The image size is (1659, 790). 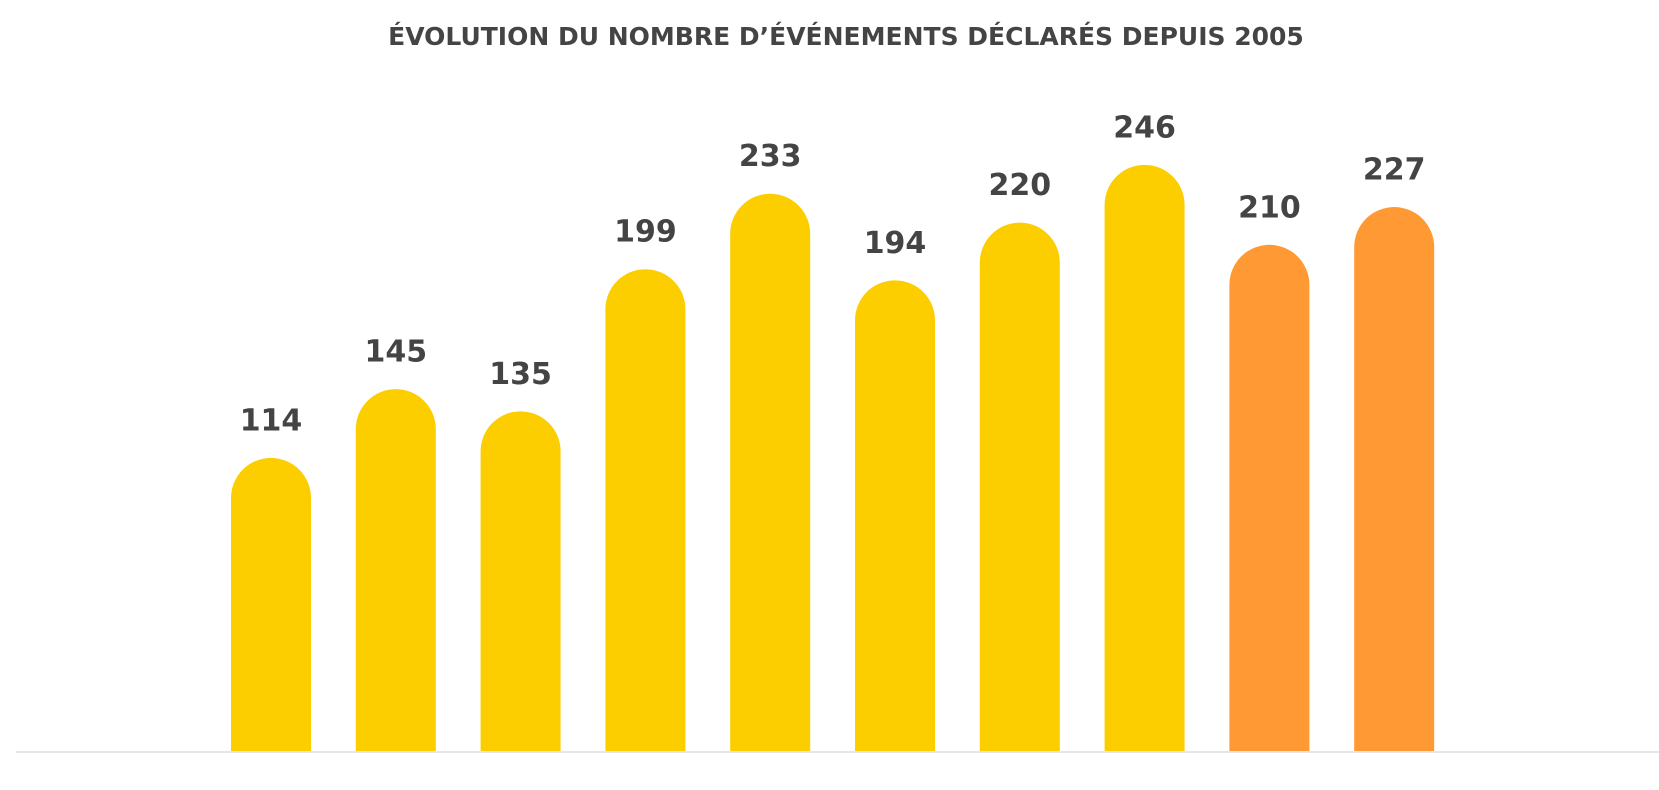 What do you see at coordinates (1144, 127) in the screenshot?
I see `data-label: 246` at bounding box center [1144, 127].